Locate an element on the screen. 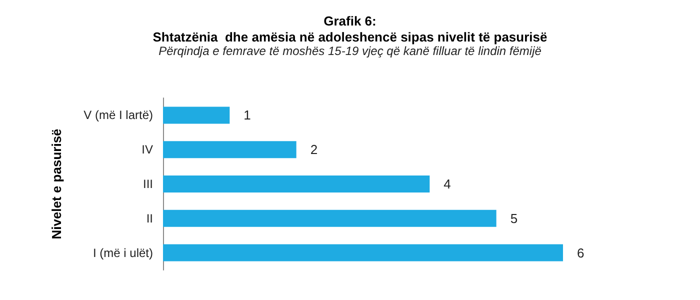 This screenshot has height=300, width=700. data-label: 5 is located at coordinates (514, 218).